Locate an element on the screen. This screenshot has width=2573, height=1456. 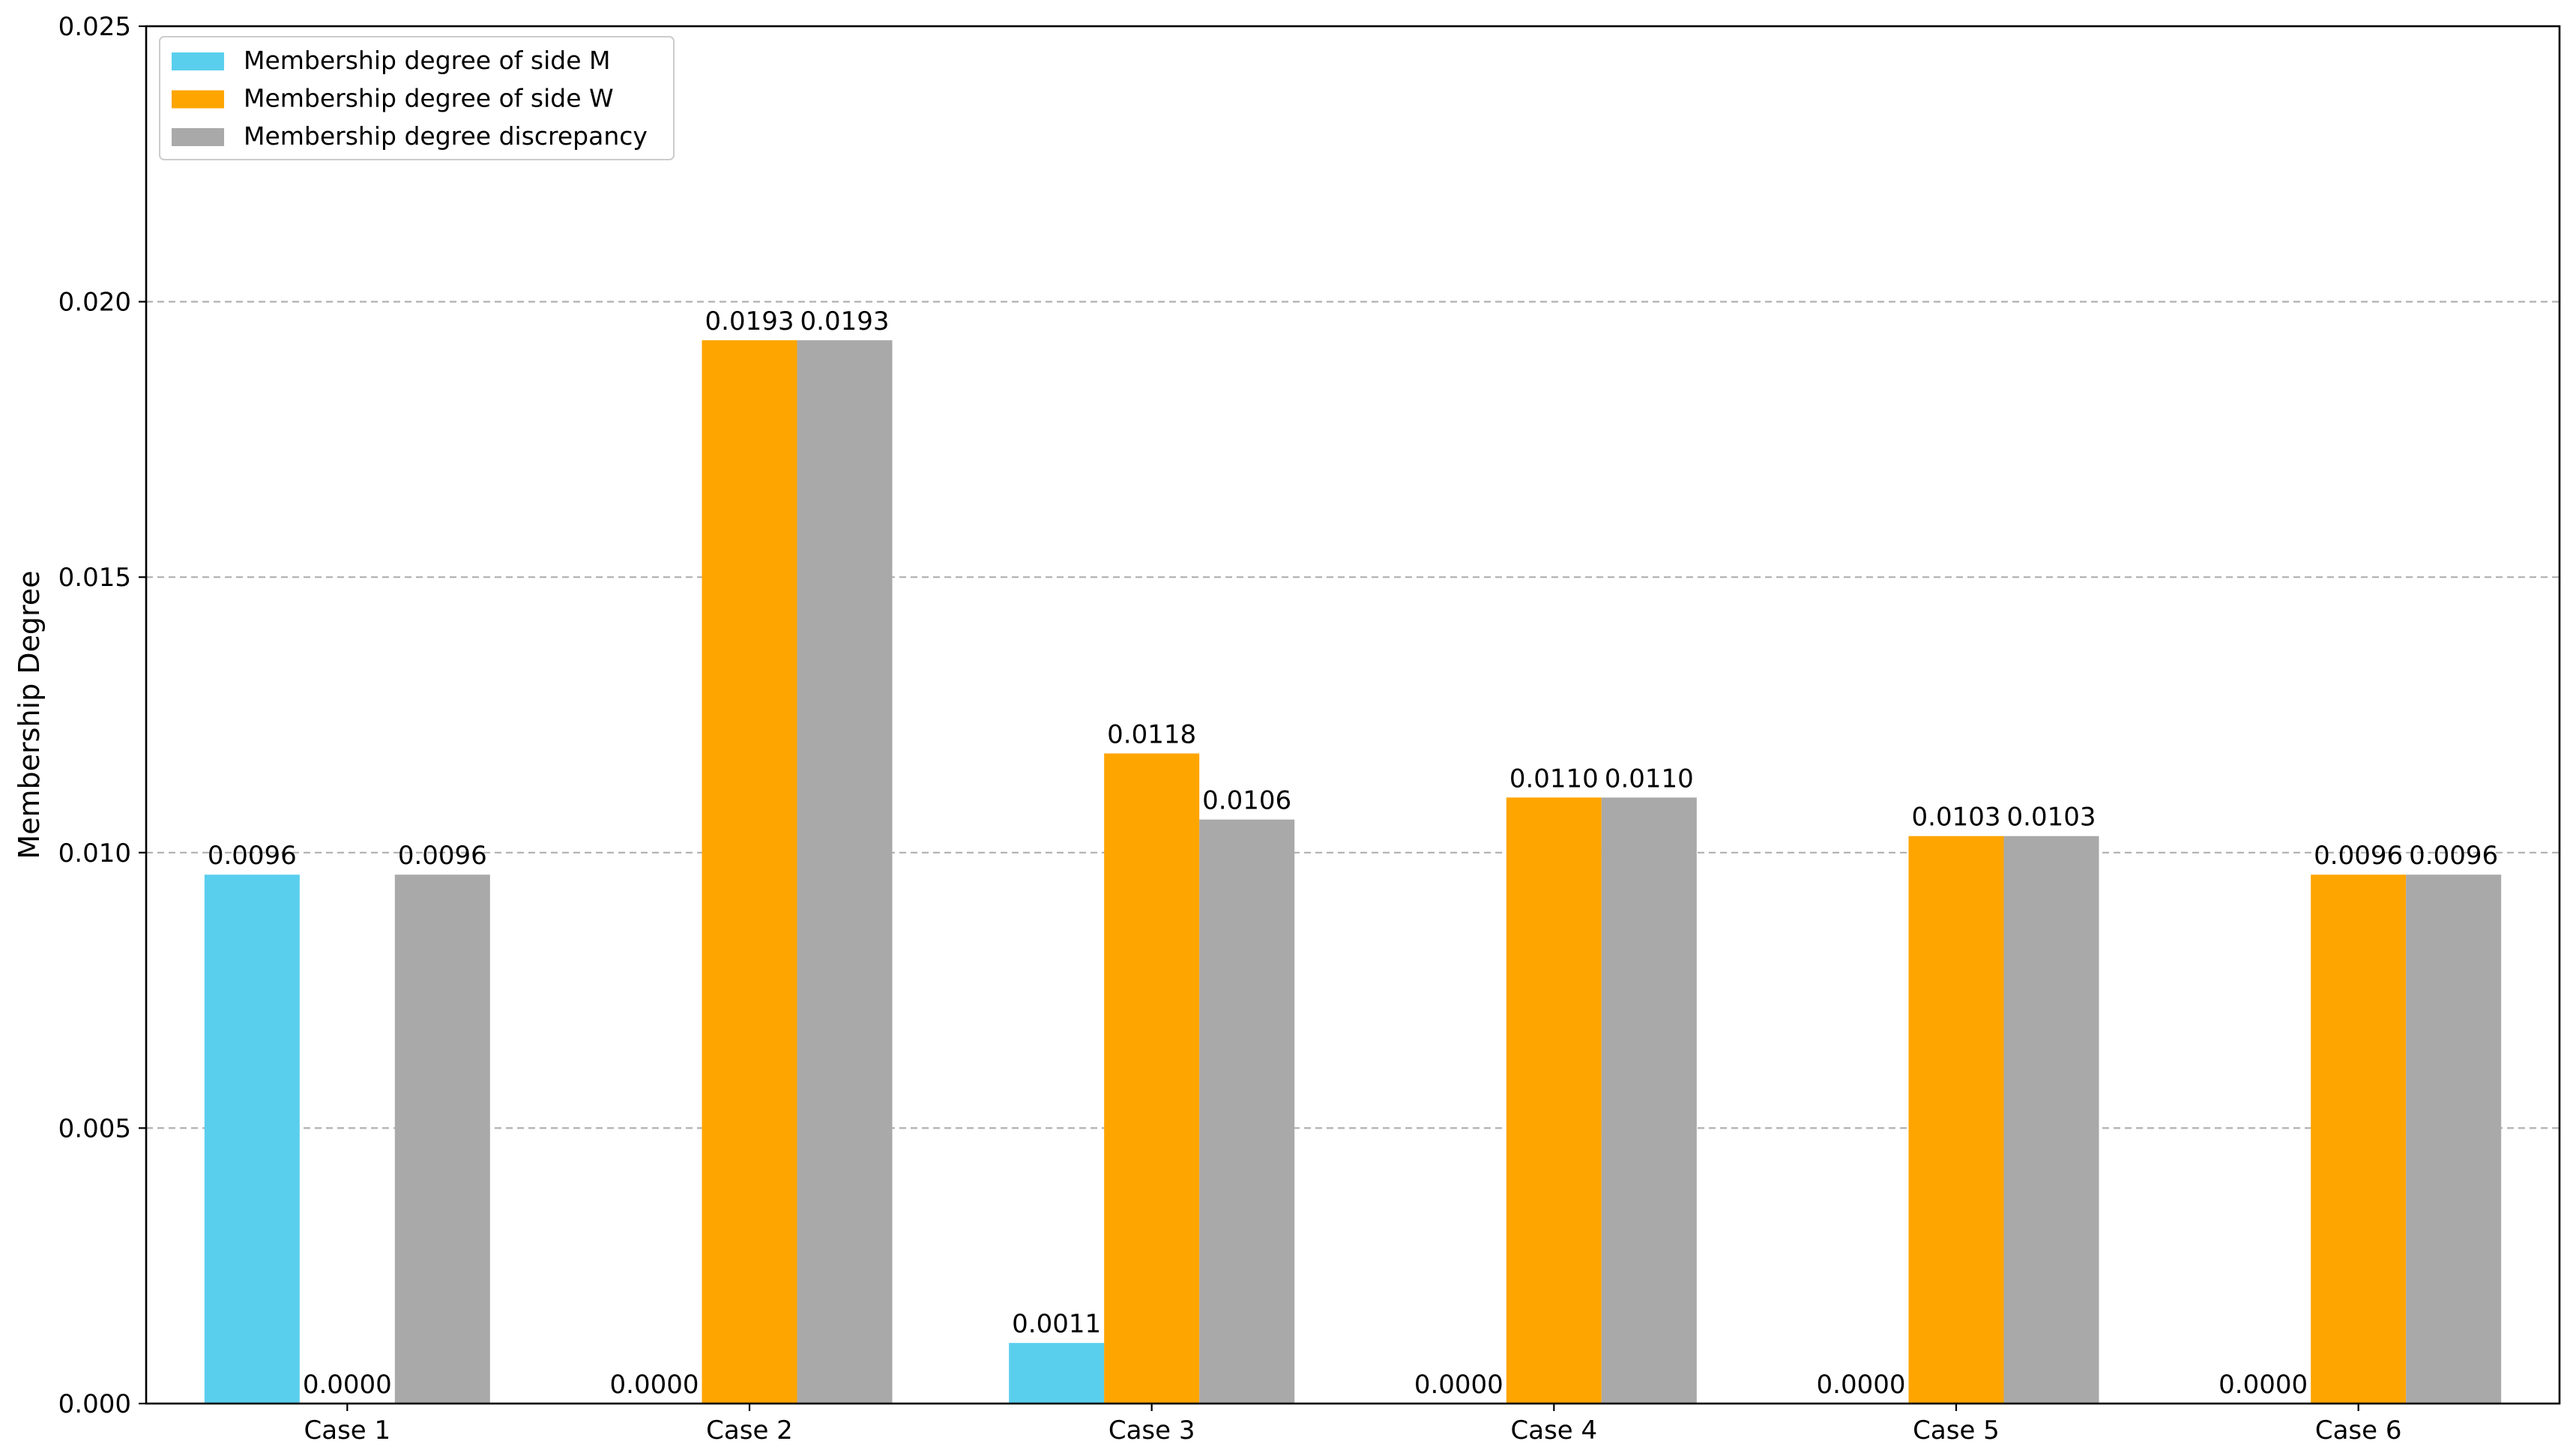
x-tick-label: Case 6 is located at coordinates (2358, 1431).